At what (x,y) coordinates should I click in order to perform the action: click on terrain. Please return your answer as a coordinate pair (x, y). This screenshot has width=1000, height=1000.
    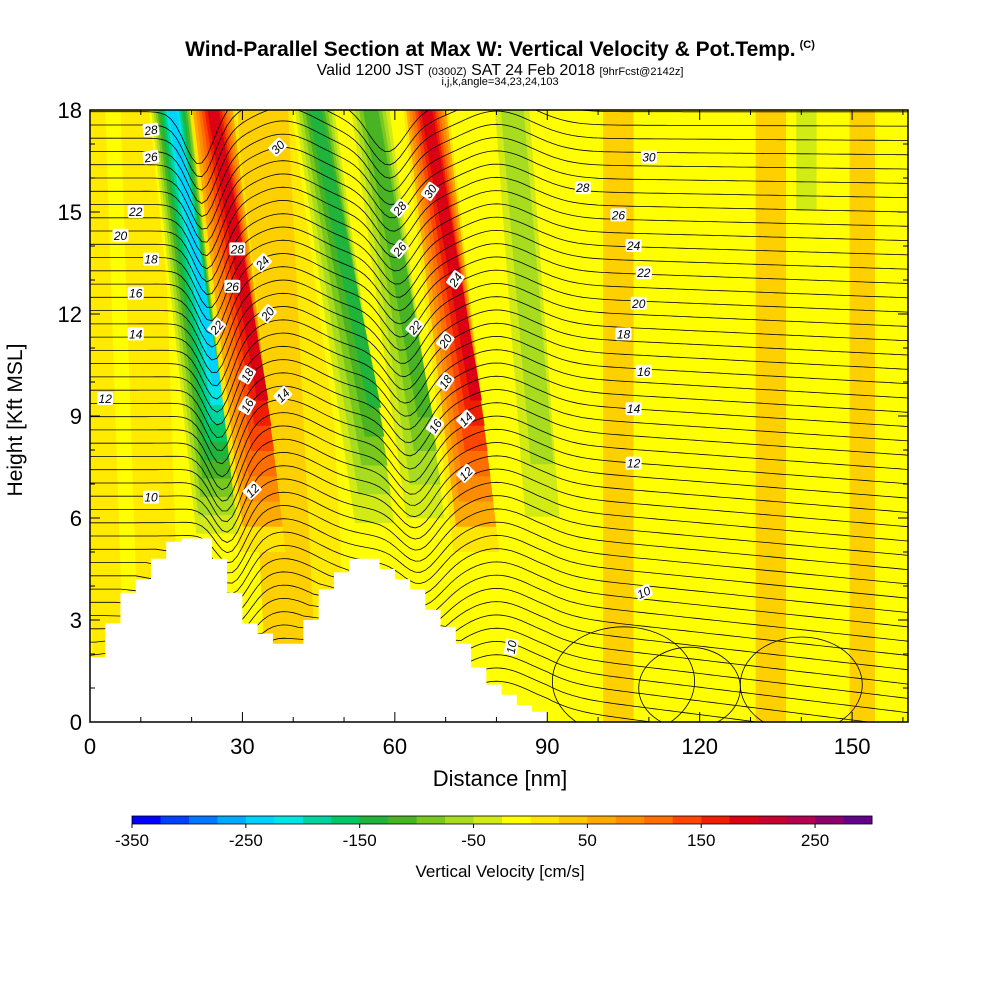
    Looking at the image, I should click on (319, 630).